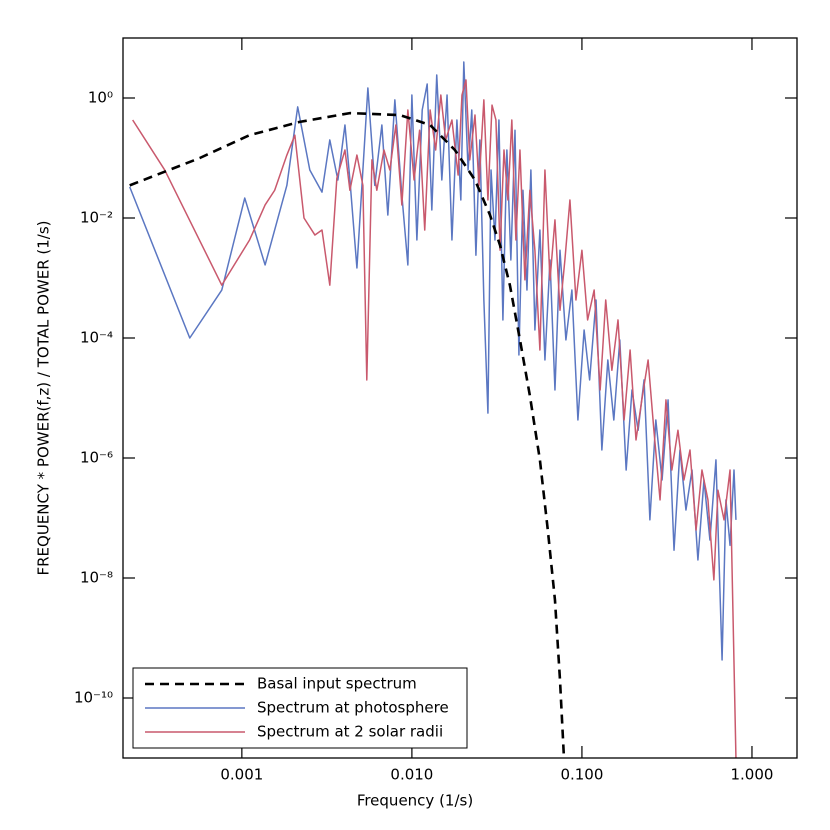  Describe the element at coordinates (96, 218) in the screenshot. I see `y-tick-label: 10⁻²` at that location.